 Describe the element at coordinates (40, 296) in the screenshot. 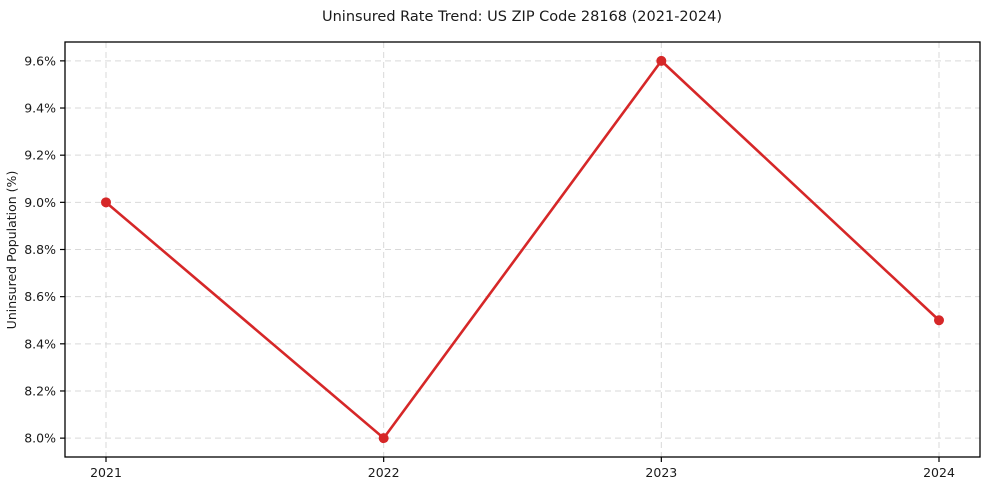

I see `y-tick-label: 8.6%` at that location.